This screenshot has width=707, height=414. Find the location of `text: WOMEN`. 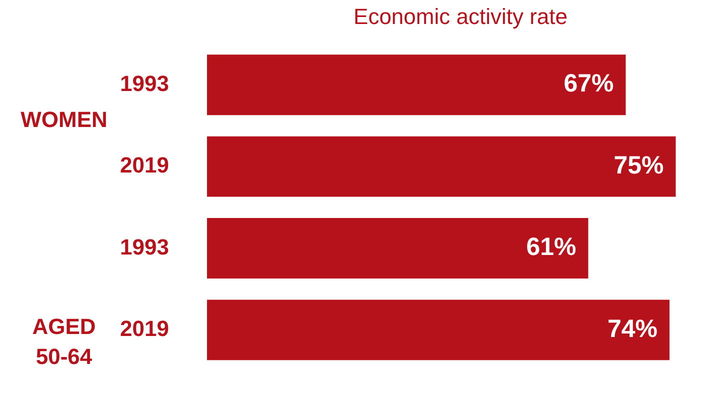

text: WOMEN is located at coordinates (64, 120).